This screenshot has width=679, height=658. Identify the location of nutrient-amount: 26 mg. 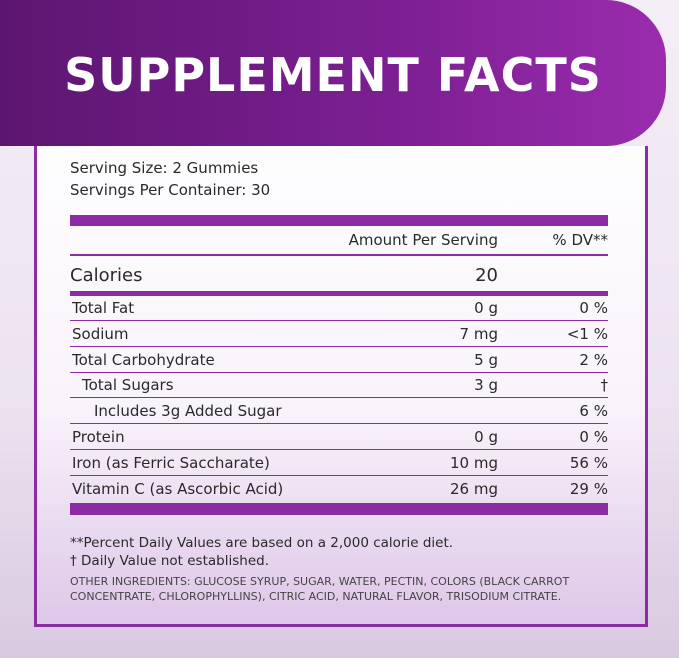
(474, 488).